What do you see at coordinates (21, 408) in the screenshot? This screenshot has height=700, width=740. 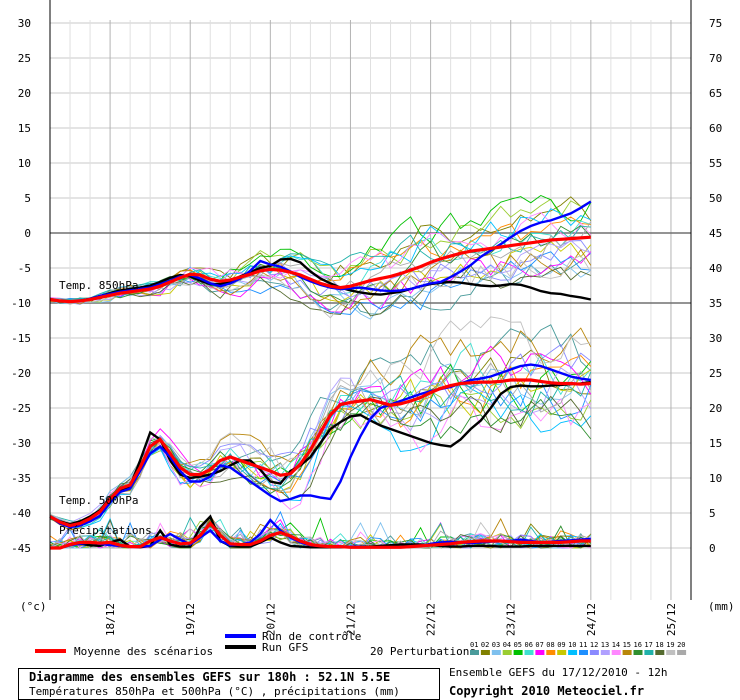 I see `left-tick-label: -25` at bounding box center [21, 408].